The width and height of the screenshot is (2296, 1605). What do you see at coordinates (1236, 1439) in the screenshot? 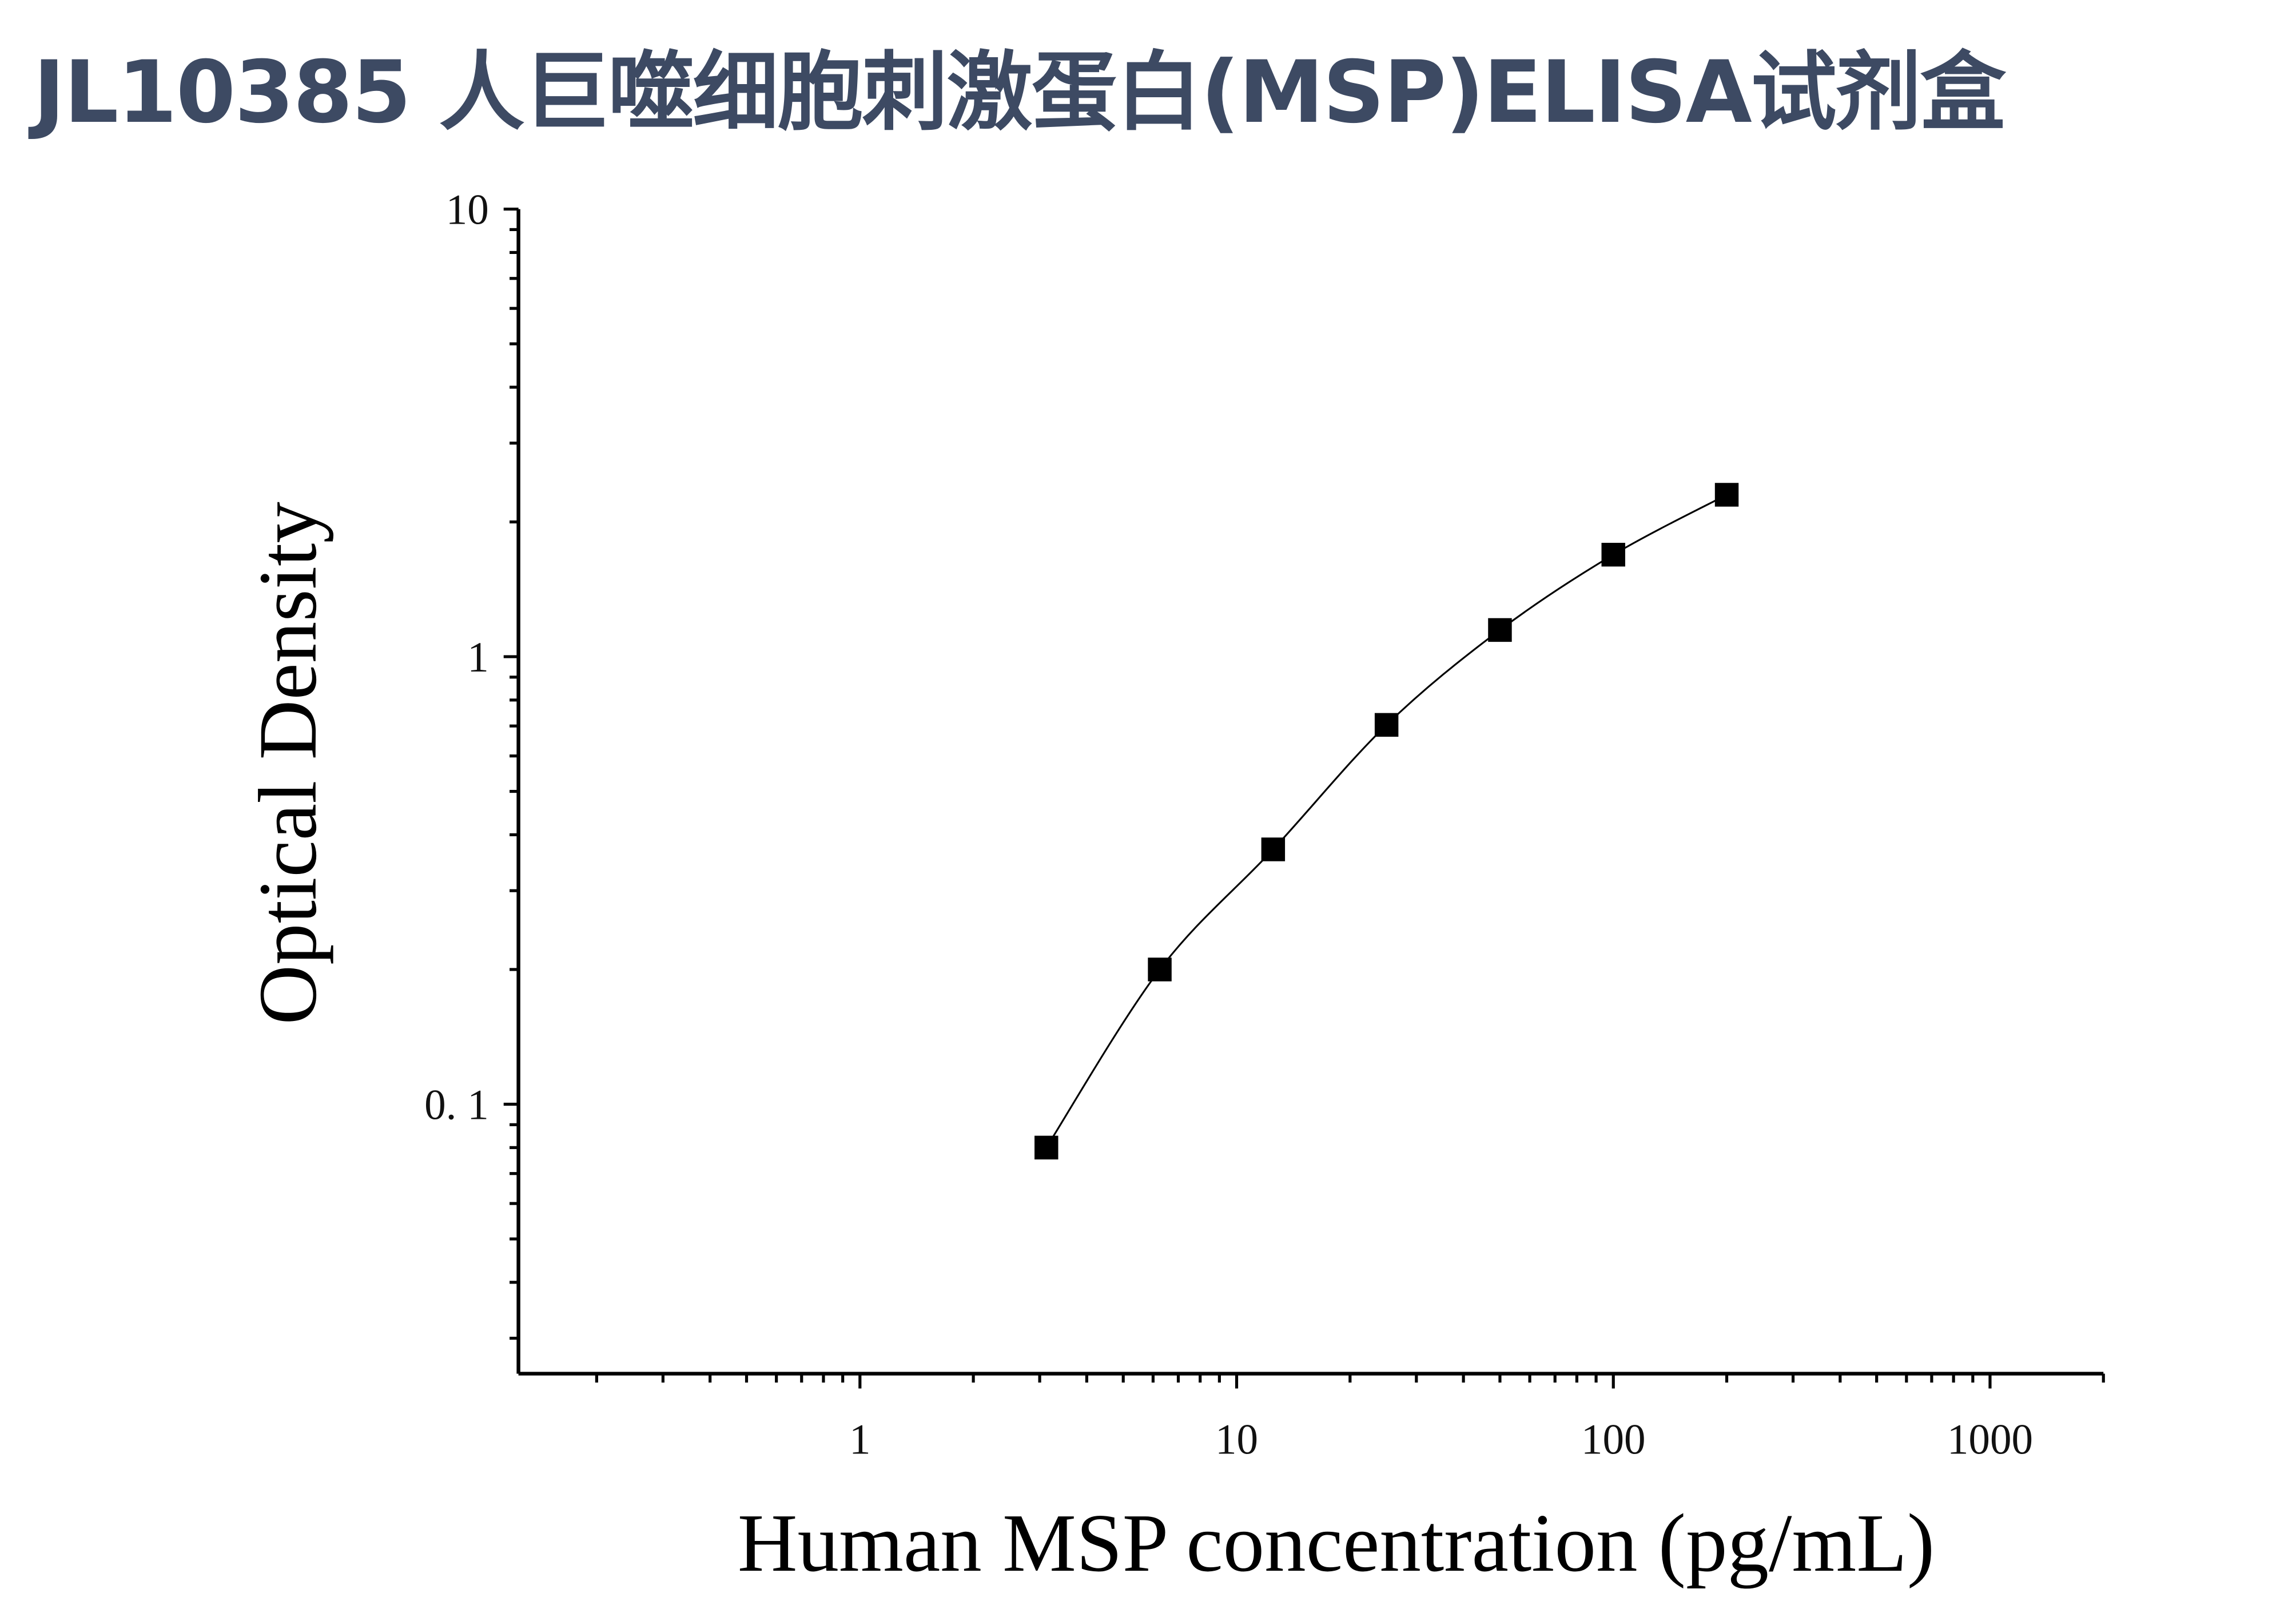
I see `x-tick-label: 10` at bounding box center [1236, 1439].